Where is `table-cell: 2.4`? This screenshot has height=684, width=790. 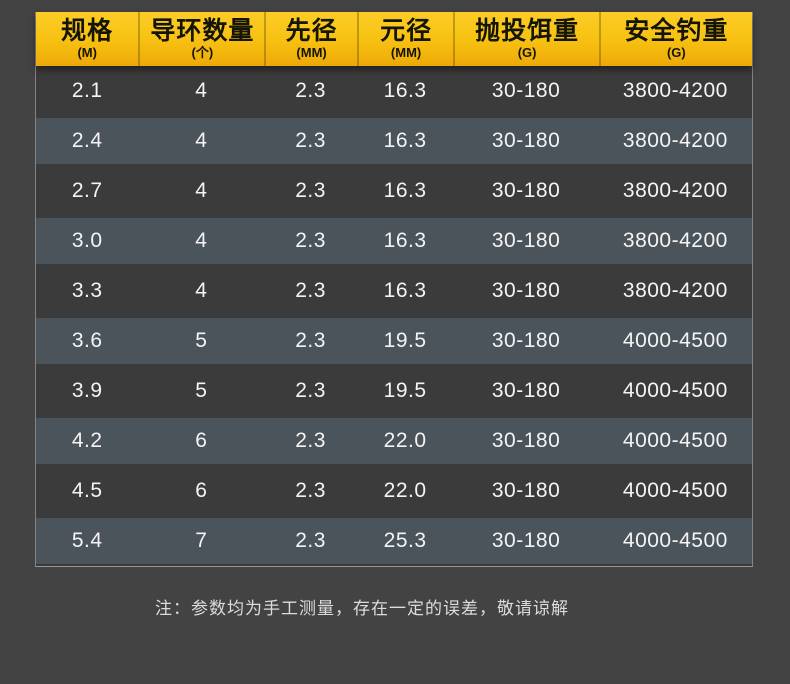
table-cell: 2.4 is located at coordinates (87, 140).